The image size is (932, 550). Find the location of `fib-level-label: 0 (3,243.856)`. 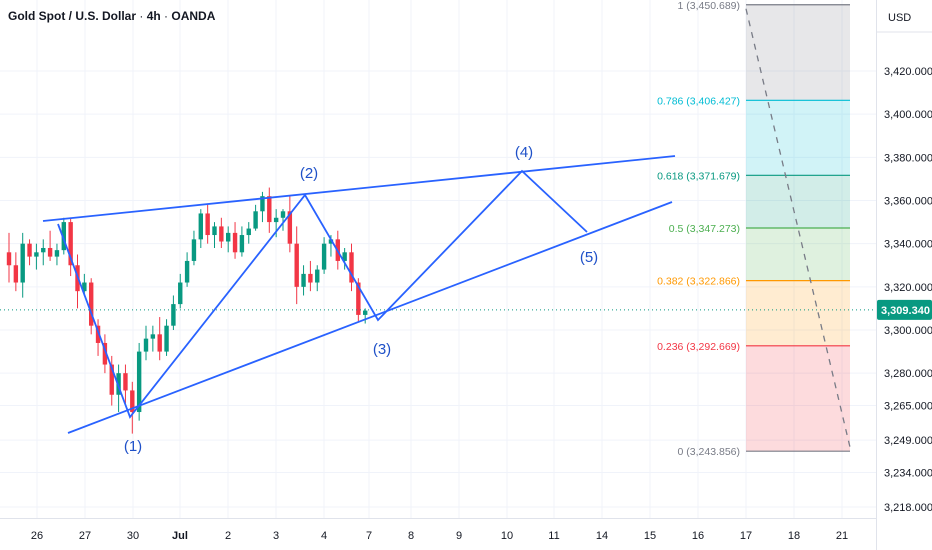

fib-level-label: 0 (3,243.856) is located at coordinates (709, 452).